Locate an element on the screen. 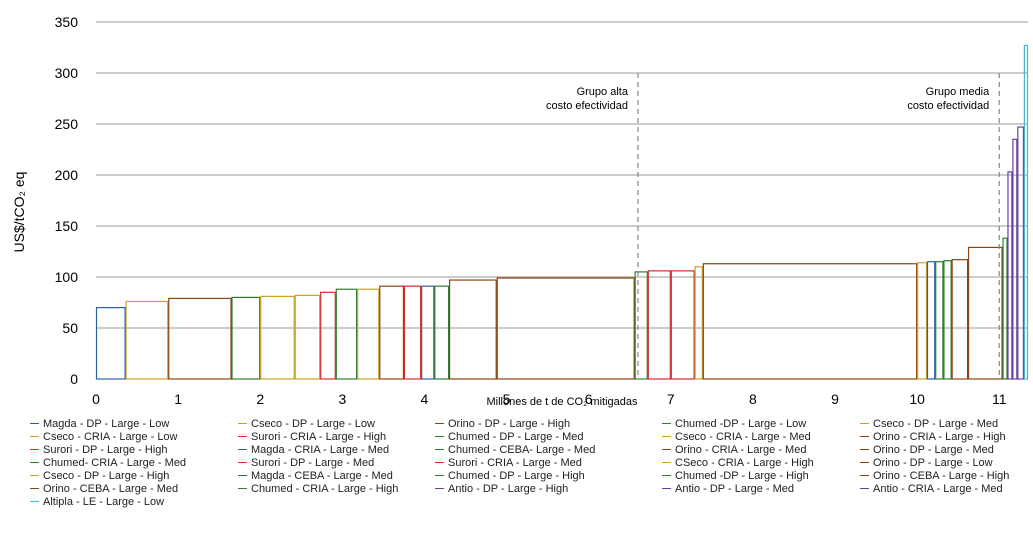 Image resolution: width=1033 pixels, height=546 pixels. annotation-label-line1: Grupo alta is located at coordinates (603, 92).